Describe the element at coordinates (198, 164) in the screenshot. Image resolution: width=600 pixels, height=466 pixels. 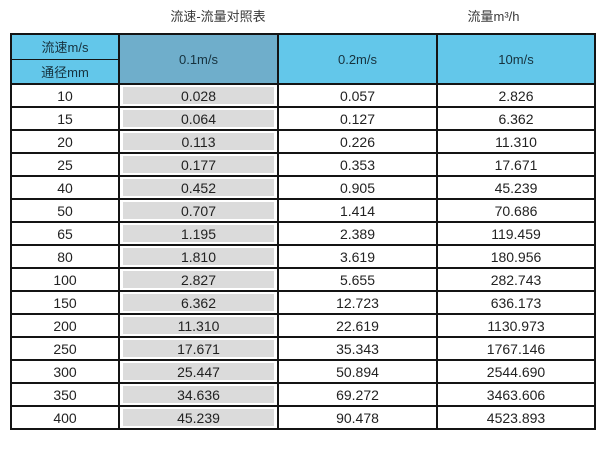
I see `flow-value-cell: 0.177` at that location.